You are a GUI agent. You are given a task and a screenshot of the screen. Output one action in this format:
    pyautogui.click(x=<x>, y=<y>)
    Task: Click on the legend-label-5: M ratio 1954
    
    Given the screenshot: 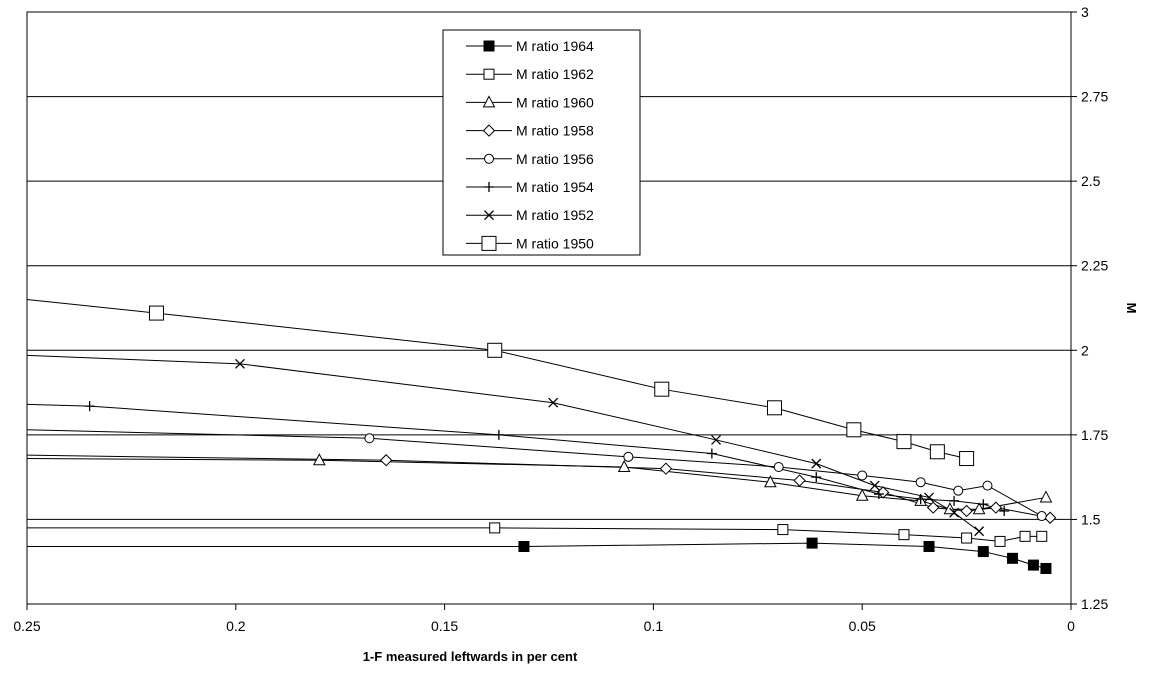 What is the action you would take?
    pyautogui.click(x=555, y=187)
    